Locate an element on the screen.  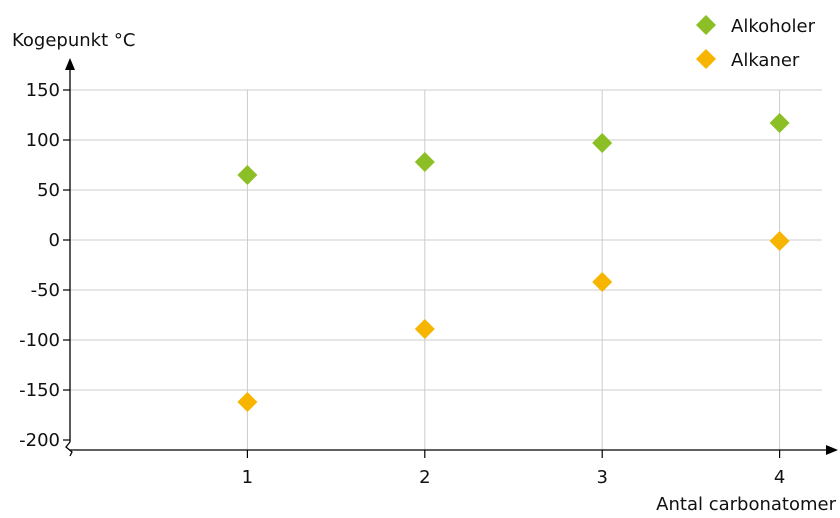
legend-marker-alkoholer is located at coordinates (706, 25).